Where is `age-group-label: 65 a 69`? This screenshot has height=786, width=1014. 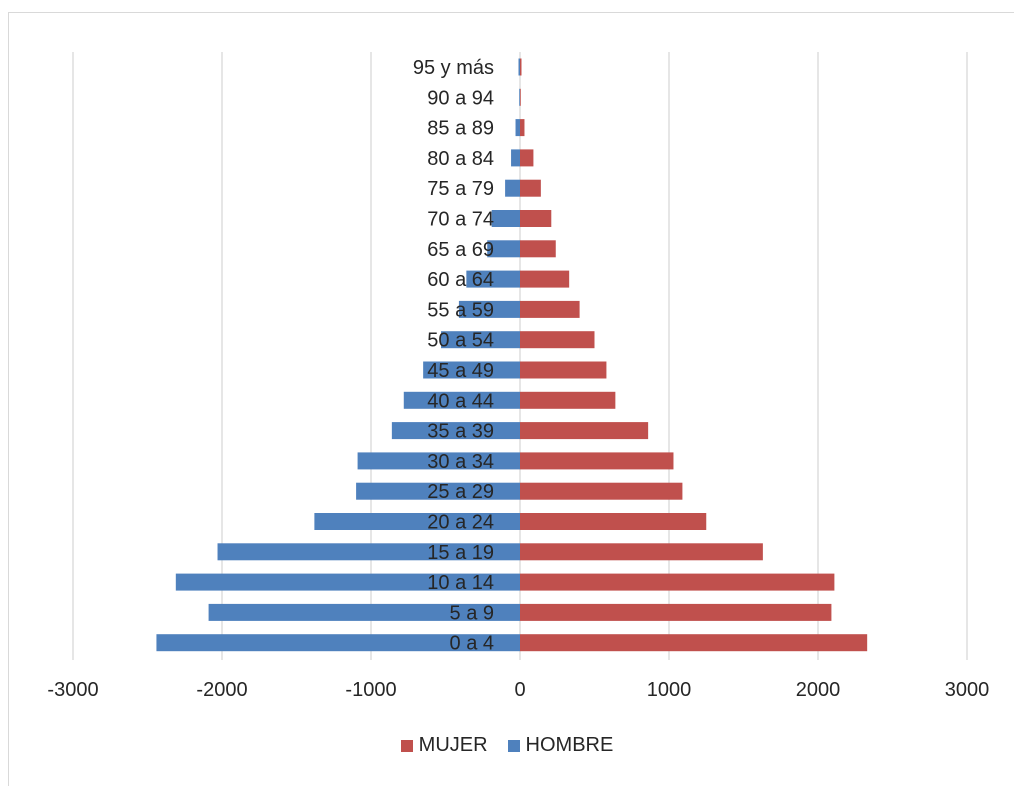
age-group-label: 65 a 69 is located at coordinates (460, 250).